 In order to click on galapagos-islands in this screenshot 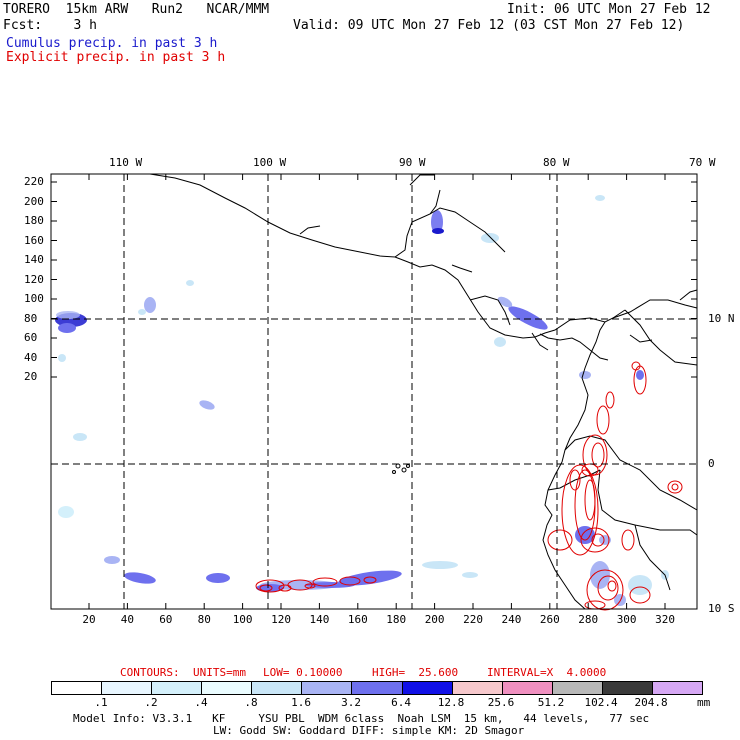, I will do `click(401, 468)`.